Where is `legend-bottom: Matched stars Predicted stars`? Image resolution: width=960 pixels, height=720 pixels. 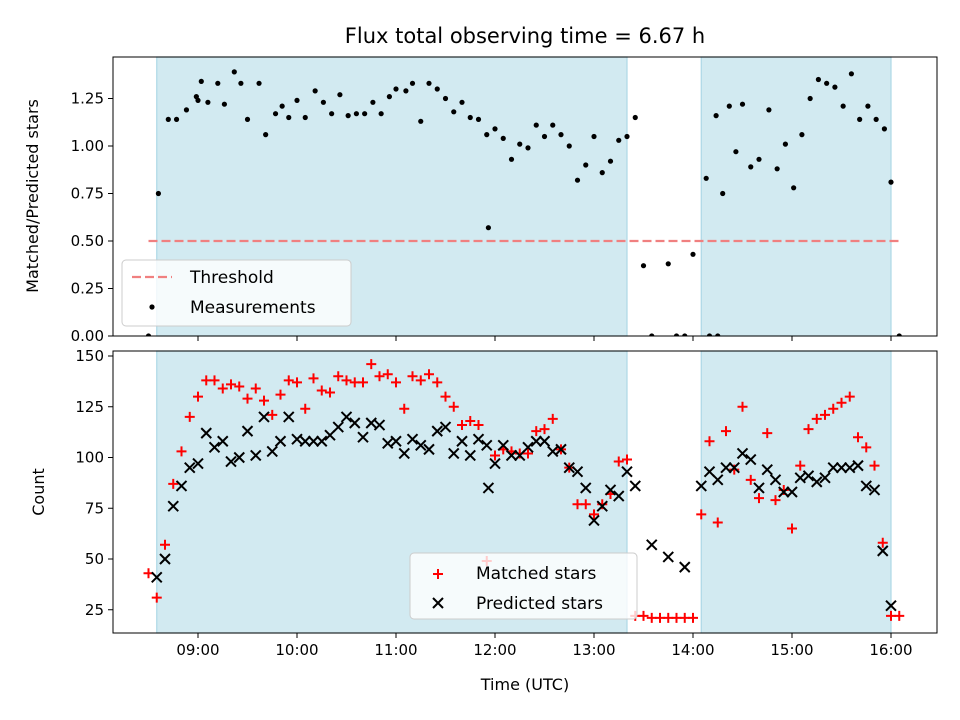 legend-bottom: Matched stars Predicted stars is located at coordinates (523, 586).